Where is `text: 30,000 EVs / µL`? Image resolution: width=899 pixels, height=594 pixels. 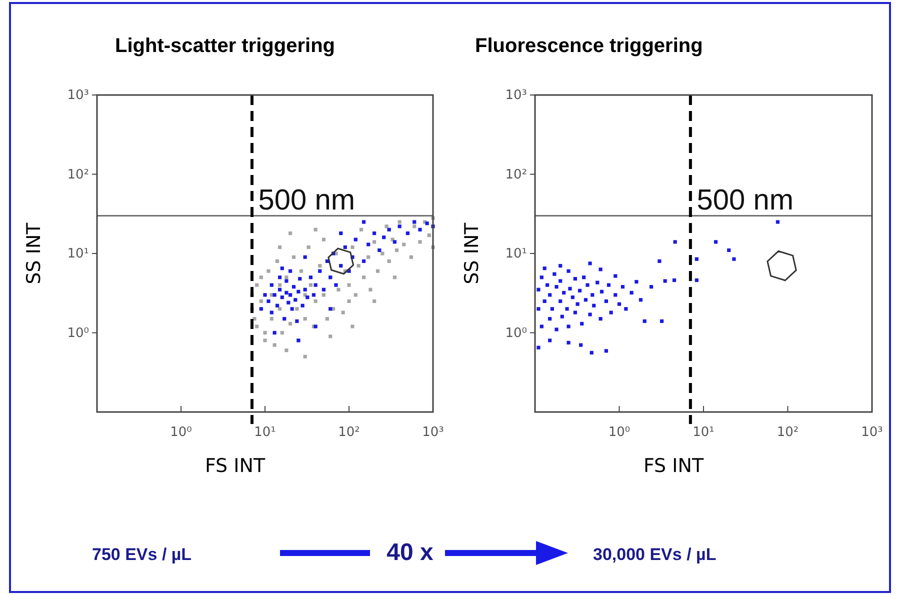
text: 30,000 EVs / µL is located at coordinates (654, 554).